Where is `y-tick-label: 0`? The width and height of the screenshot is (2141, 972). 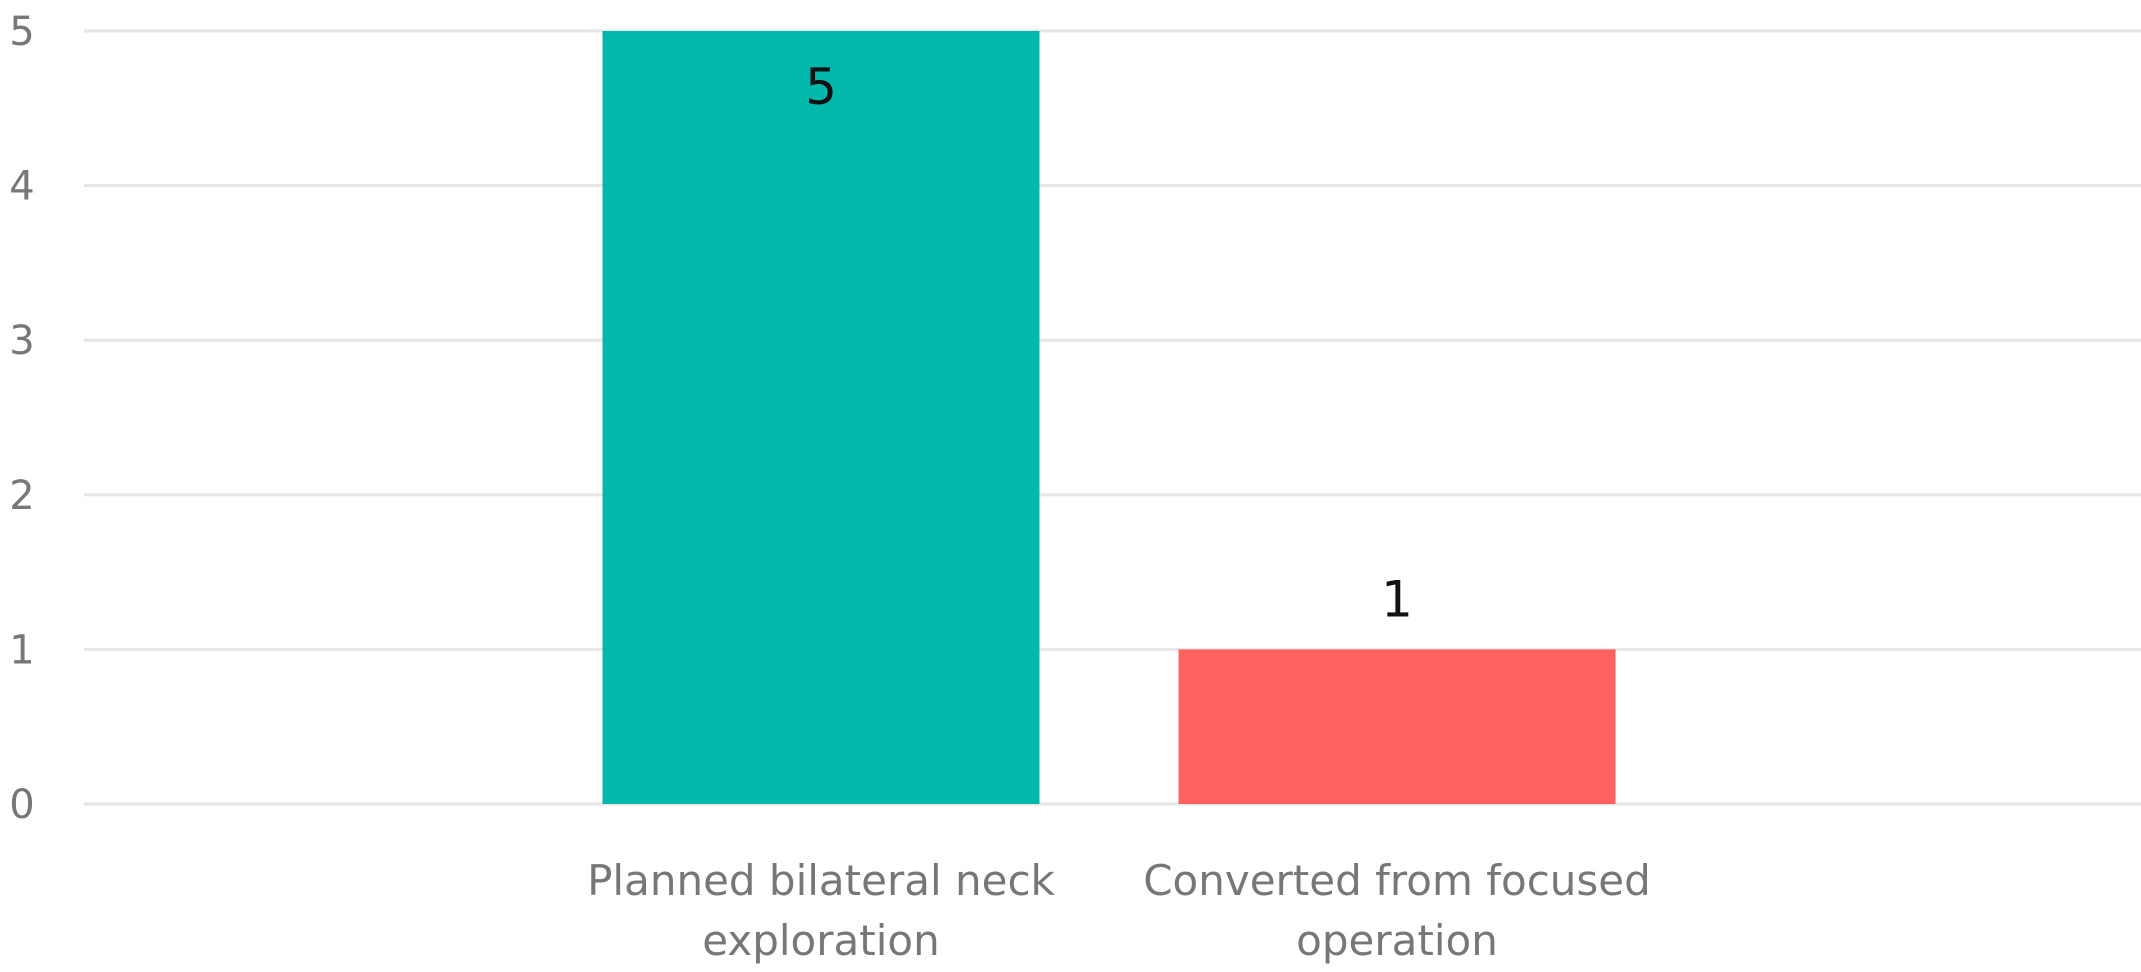 y-tick-label: 0 is located at coordinates (21, 805).